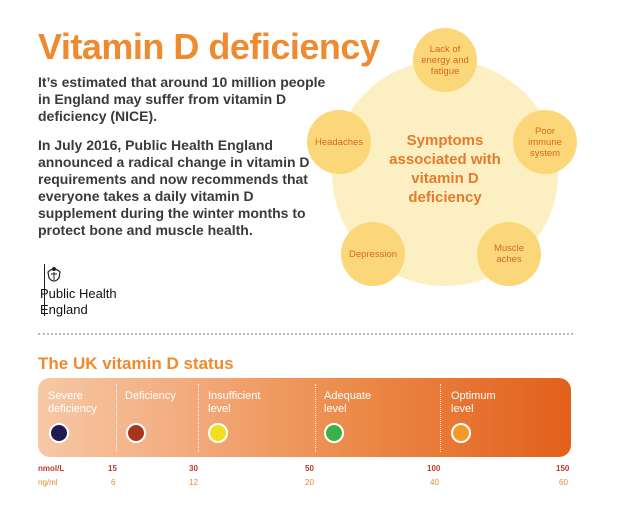 The height and width of the screenshot is (520, 625). I want to click on scale-tick-ng: 40, so click(434, 482).